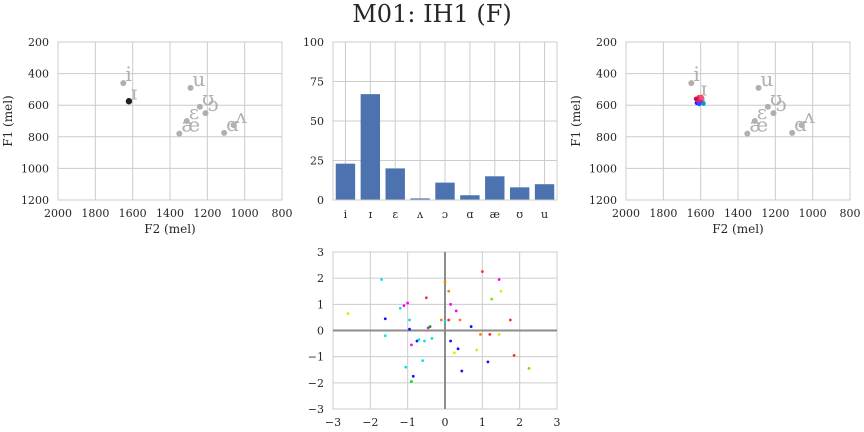 This screenshot has width=864, height=432. Describe the element at coordinates (445, 422) in the screenshot. I see `x-tick-label: 0` at that location.